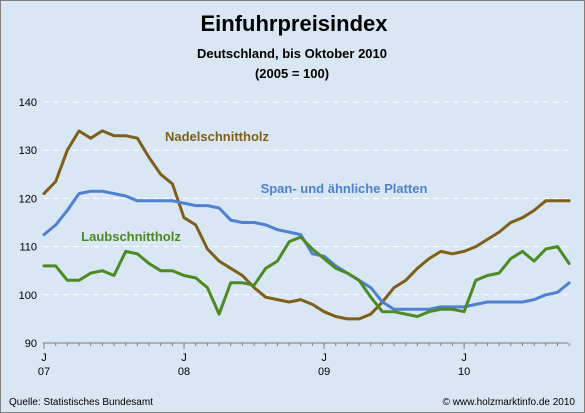 The width and height of the screenshot is (585, 413). Describe the element at coordinates (28, 199) in the screenshot. I see `y-tick-label-120: 120` at that location.